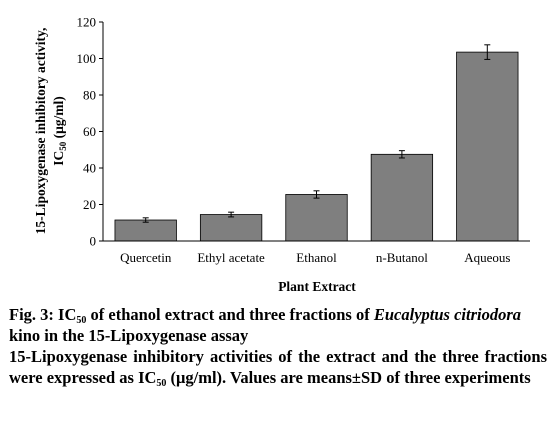 Image resolution: width=556 pixels, height=431 pixels. Describe the element at coordinates (89, 204) in the screenshot. I see `y-tick-label: 20` at that location.